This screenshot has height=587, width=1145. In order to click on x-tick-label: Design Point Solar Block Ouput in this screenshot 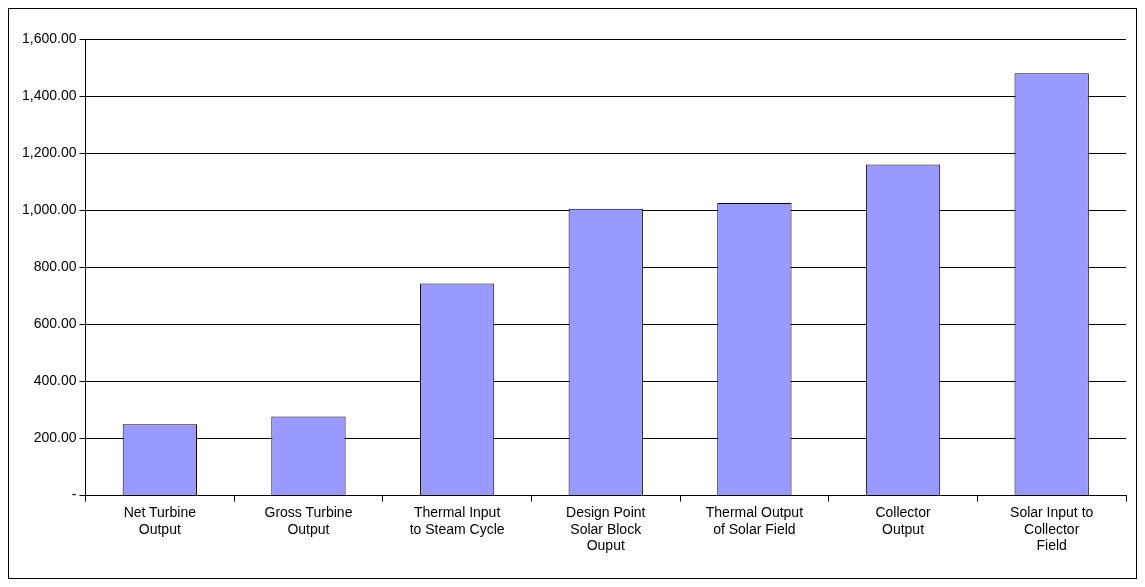, I will do `click(606, 528)`.